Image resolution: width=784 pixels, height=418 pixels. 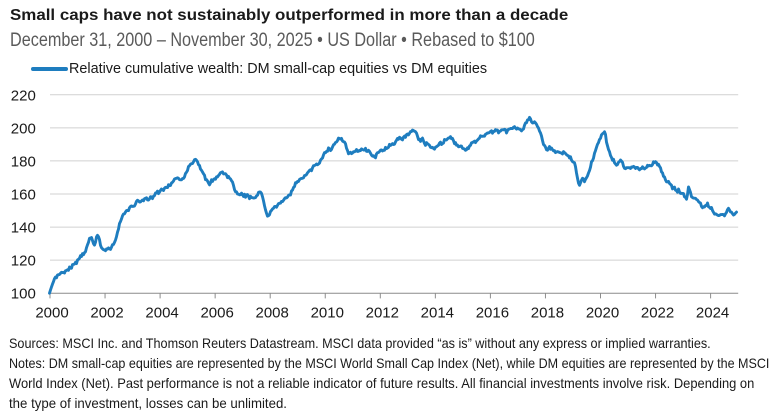 I want to click on svg-text: 2012, so click(x=382, y=313).